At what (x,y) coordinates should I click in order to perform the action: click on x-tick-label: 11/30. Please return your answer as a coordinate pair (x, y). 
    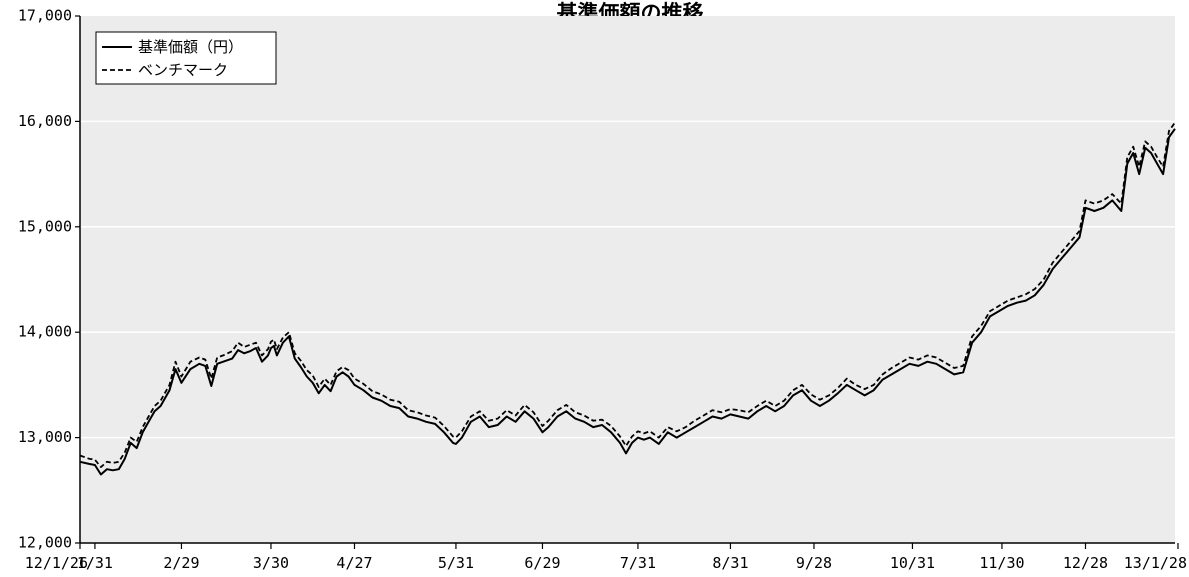
    Looking at the image, I should click on (1001, 563).